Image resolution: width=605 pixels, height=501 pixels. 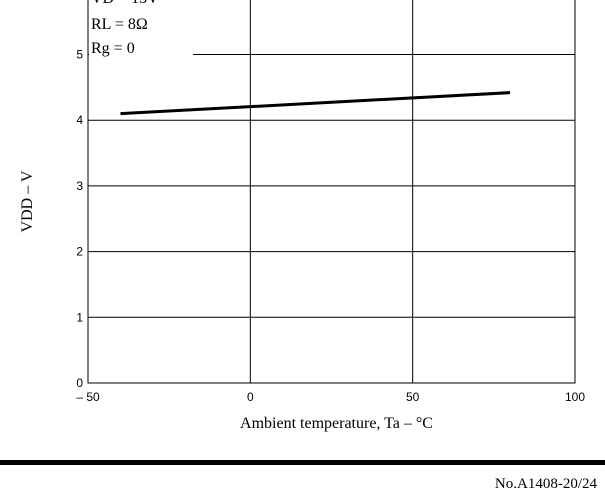 What do you see at coordinates (575, 397) in the screenshot?
I see `x-tick-label: 100` at bounding box center [575, 397].